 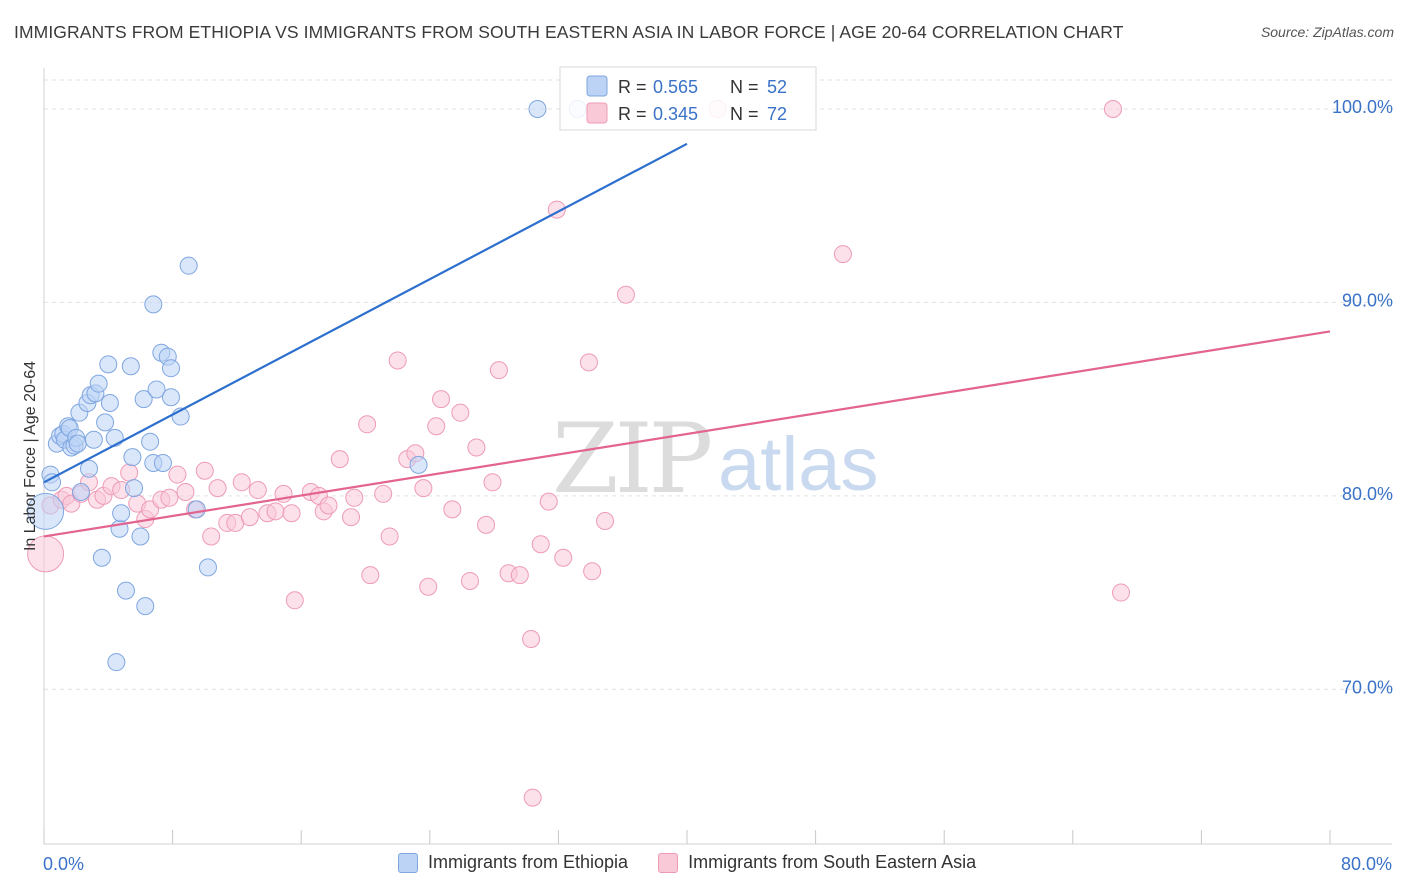 I want to click on y-axis-title: In Labor Force | Age 20-64, so click(x=30, y=456).